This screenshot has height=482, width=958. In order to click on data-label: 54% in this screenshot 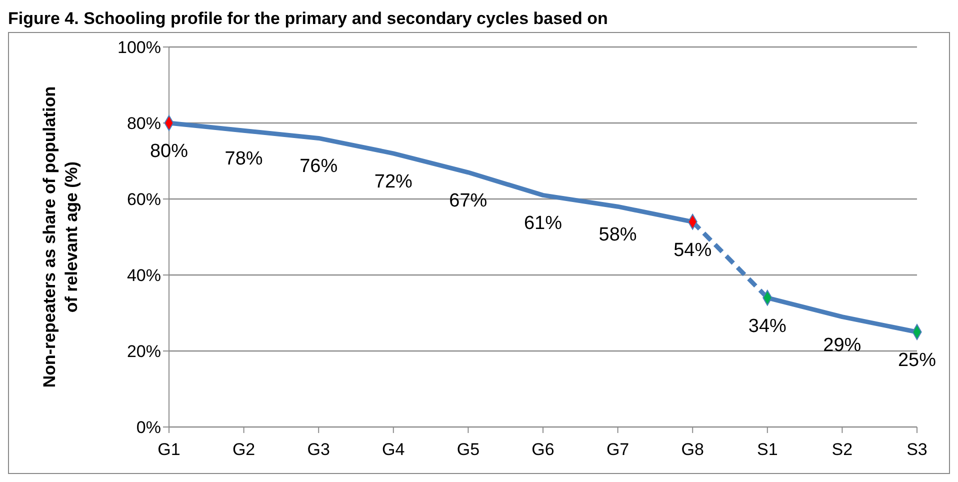, I will do `click(693, 250)`.